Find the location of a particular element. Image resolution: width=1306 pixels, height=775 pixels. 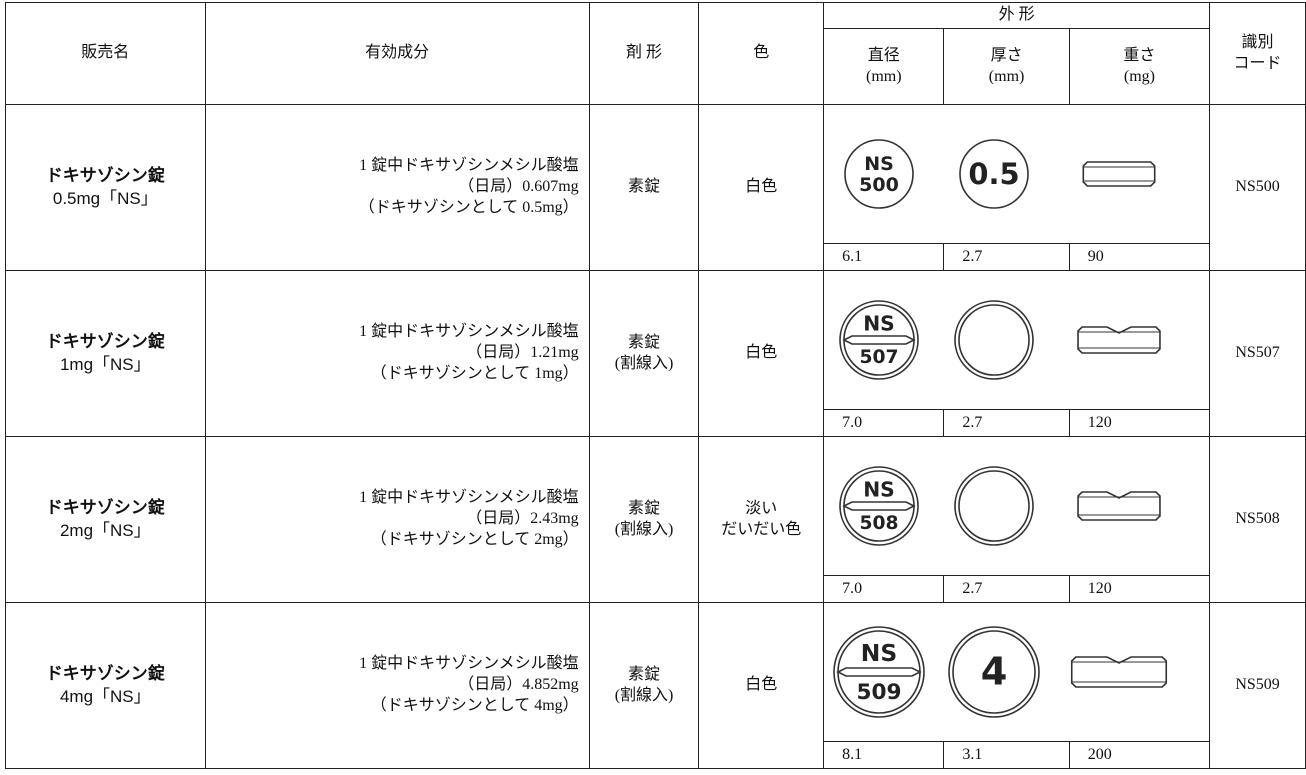

name-cell: ドキサゾシン錠 2mg「NS」 is located at coordinates (105, 519).